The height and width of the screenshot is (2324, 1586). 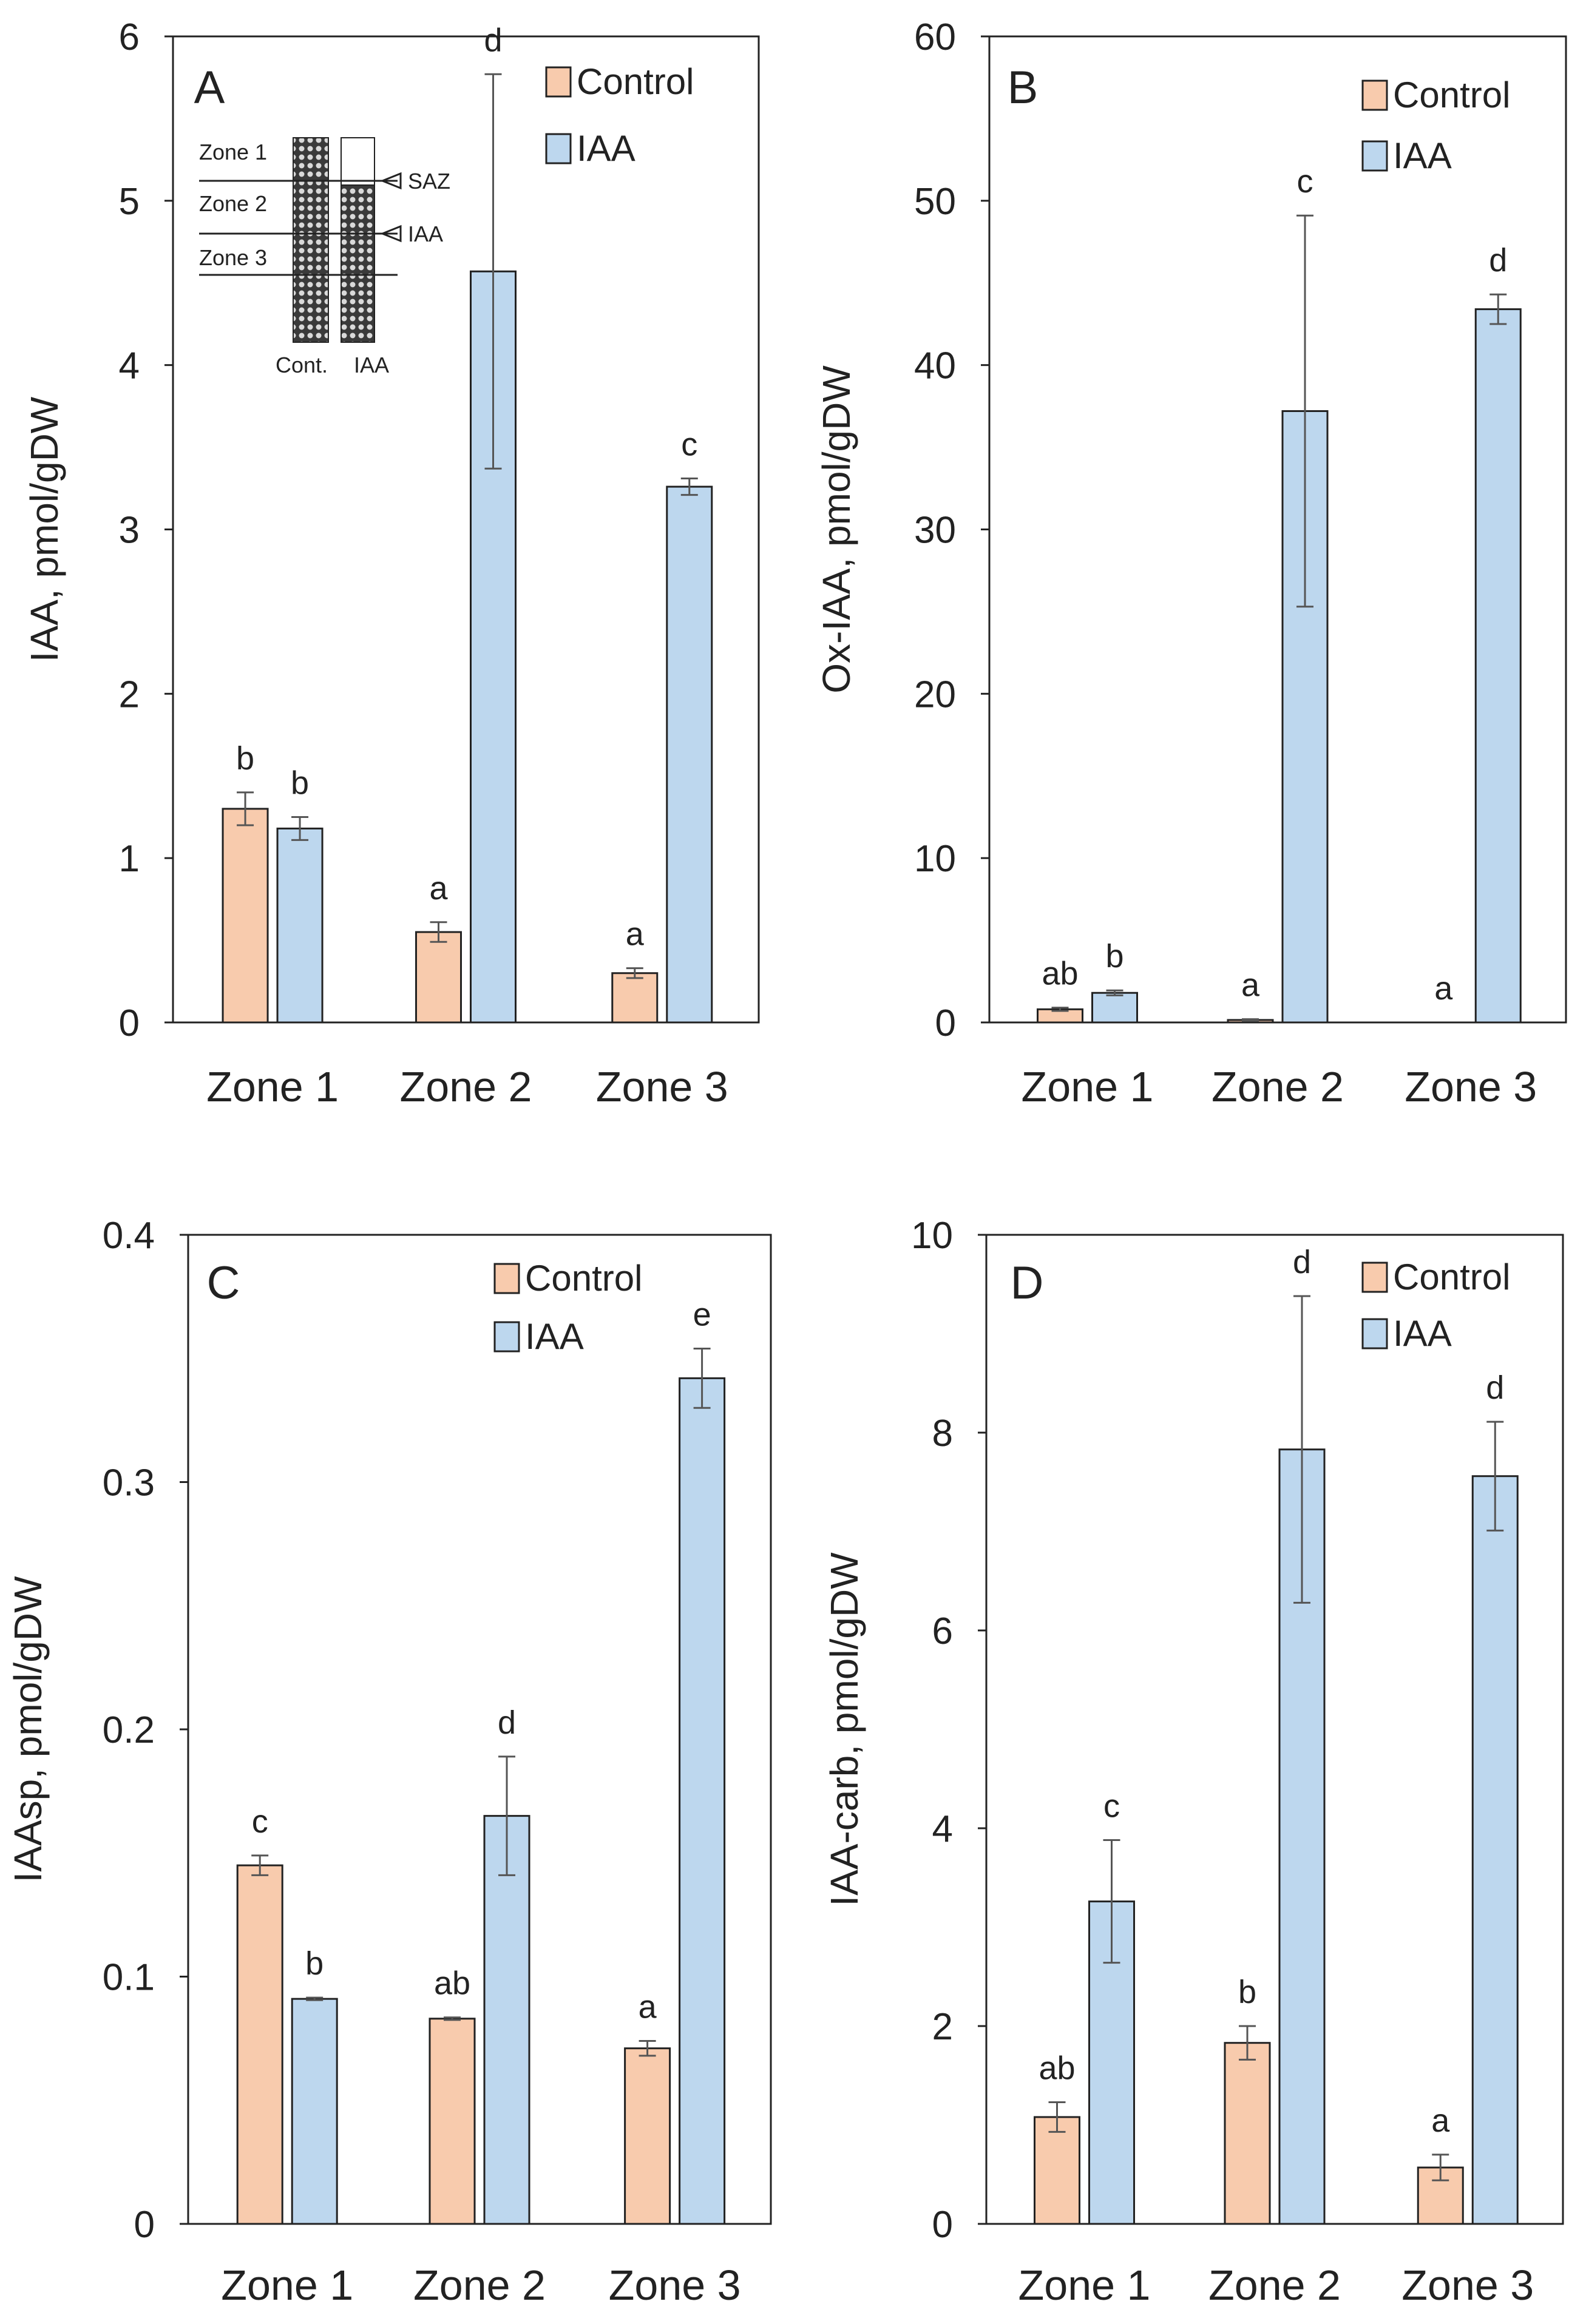 What do you see at coordinates (358, 263) in the screenshot?
I see `iaa-explant-body` at bounding box center [358, 263].